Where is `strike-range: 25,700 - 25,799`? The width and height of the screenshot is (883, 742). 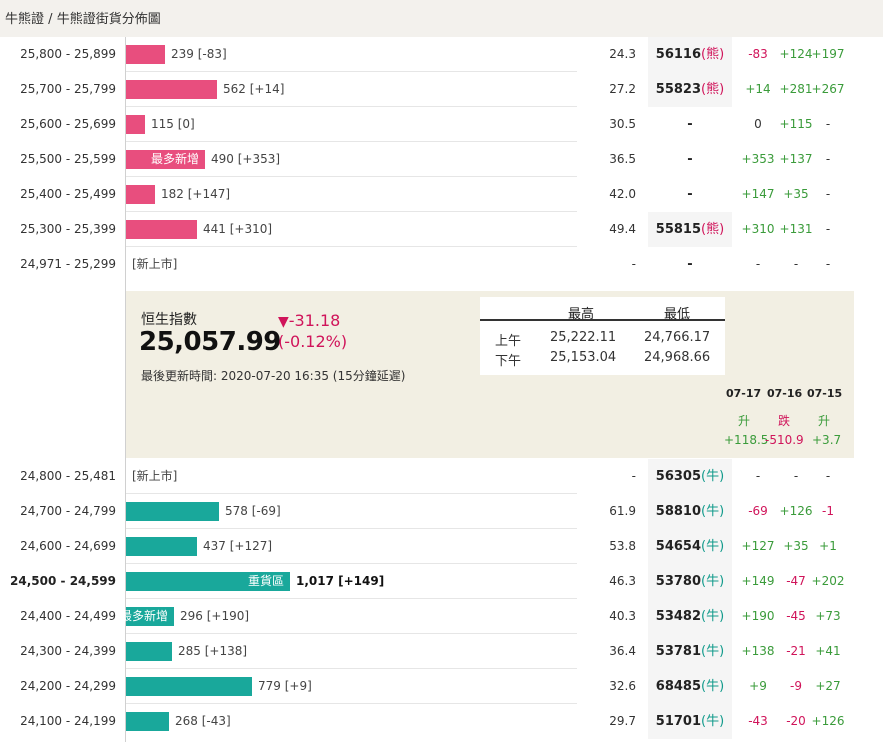 strike-range: 25,700 - 25,799 is located at coordinates (68, 89).